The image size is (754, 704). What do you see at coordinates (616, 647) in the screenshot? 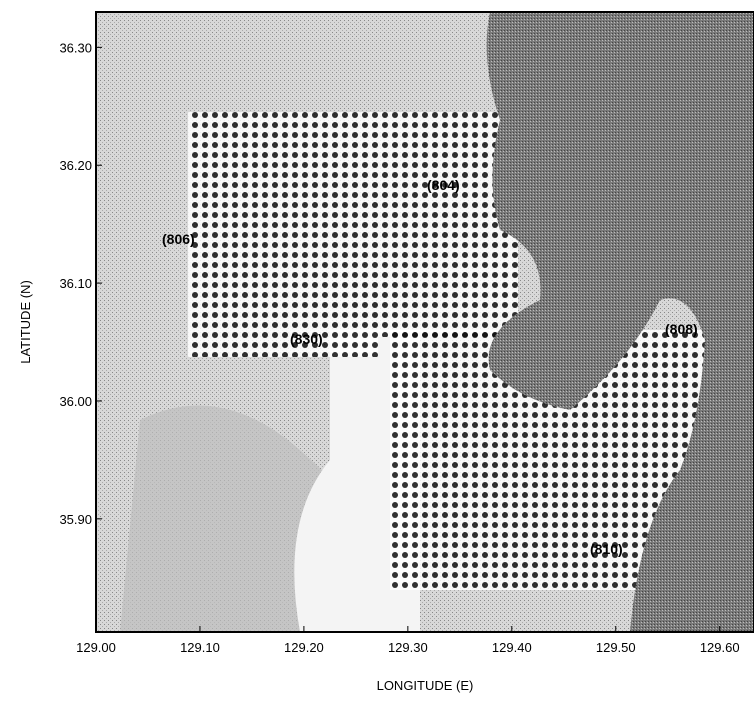
I see `x-tick-label: 129.50` at bounding box center [616, 647].